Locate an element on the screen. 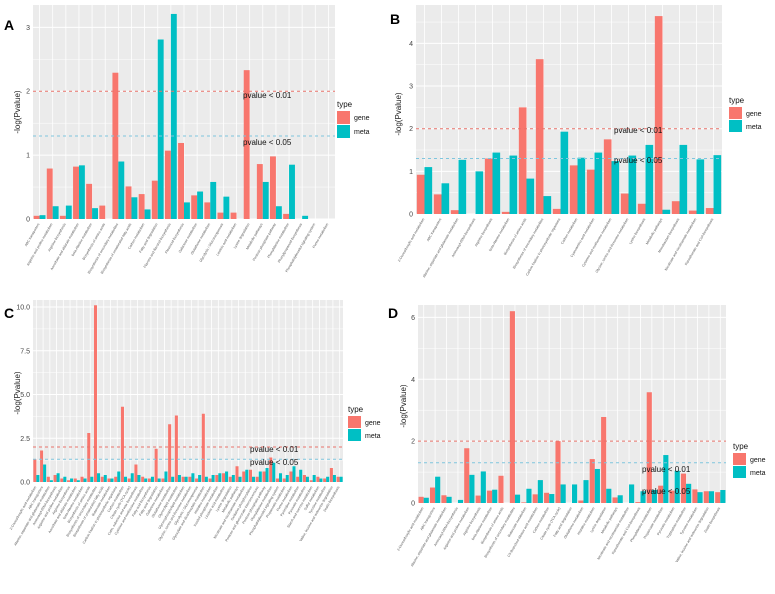 The image size is (775, 594). panel-b-x-tick-label: Biosynthesis of secondary metabolites is located at coordinates (528, 243).